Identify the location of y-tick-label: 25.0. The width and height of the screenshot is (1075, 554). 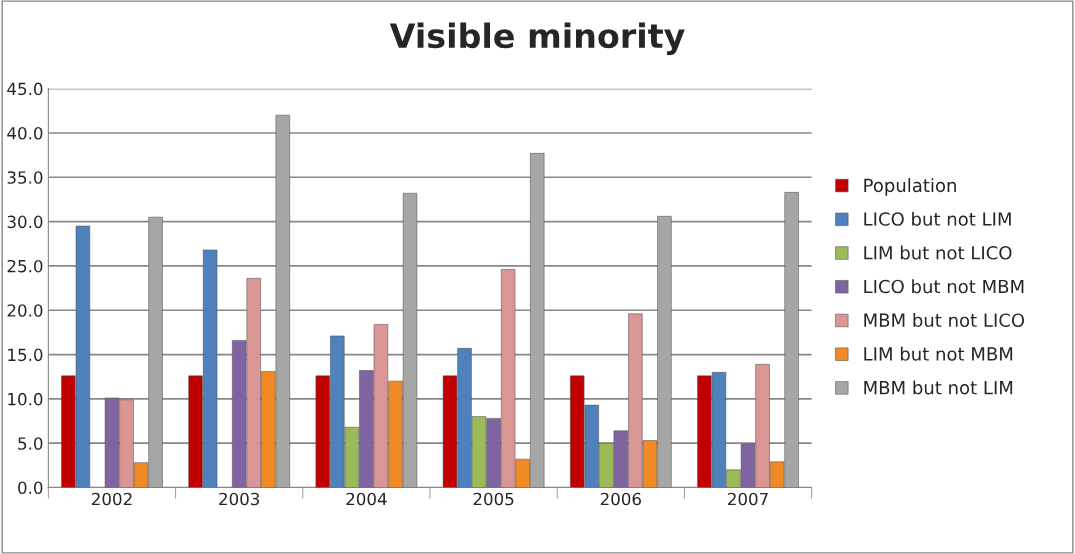
(25, 266).